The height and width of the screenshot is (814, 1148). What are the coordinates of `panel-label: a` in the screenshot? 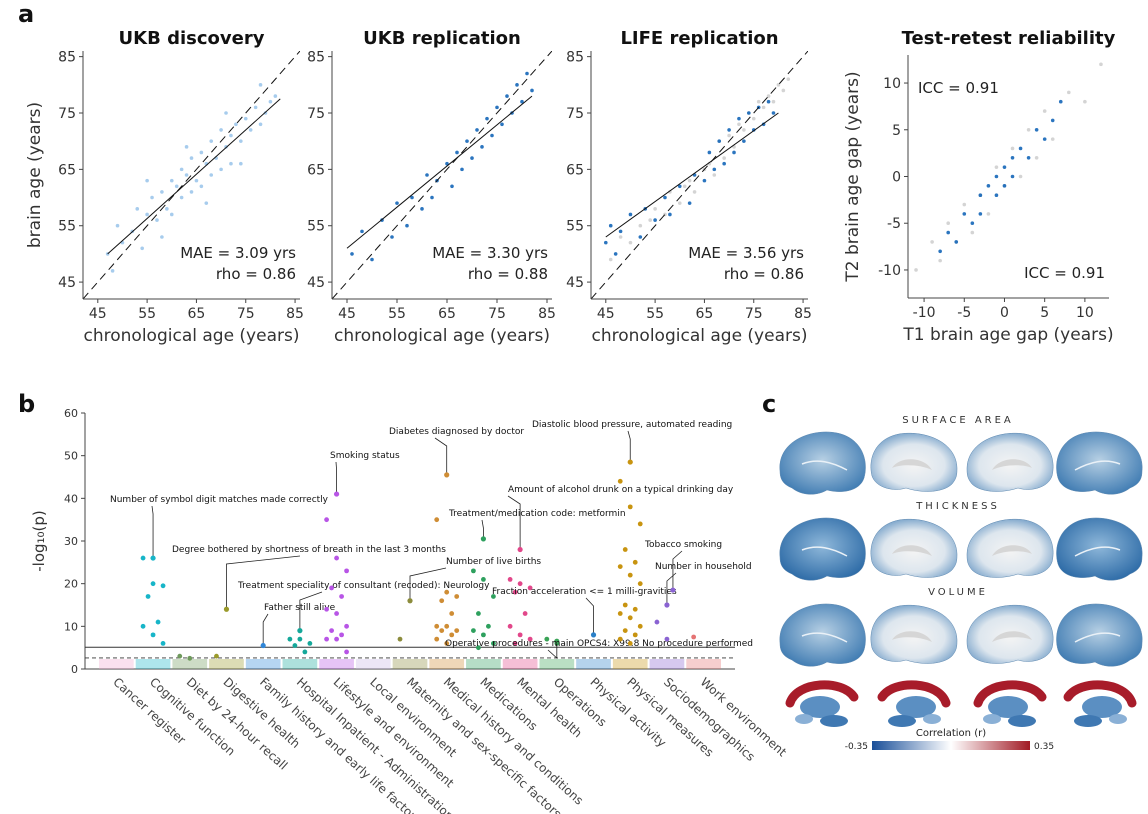 It's located at (26, 14).